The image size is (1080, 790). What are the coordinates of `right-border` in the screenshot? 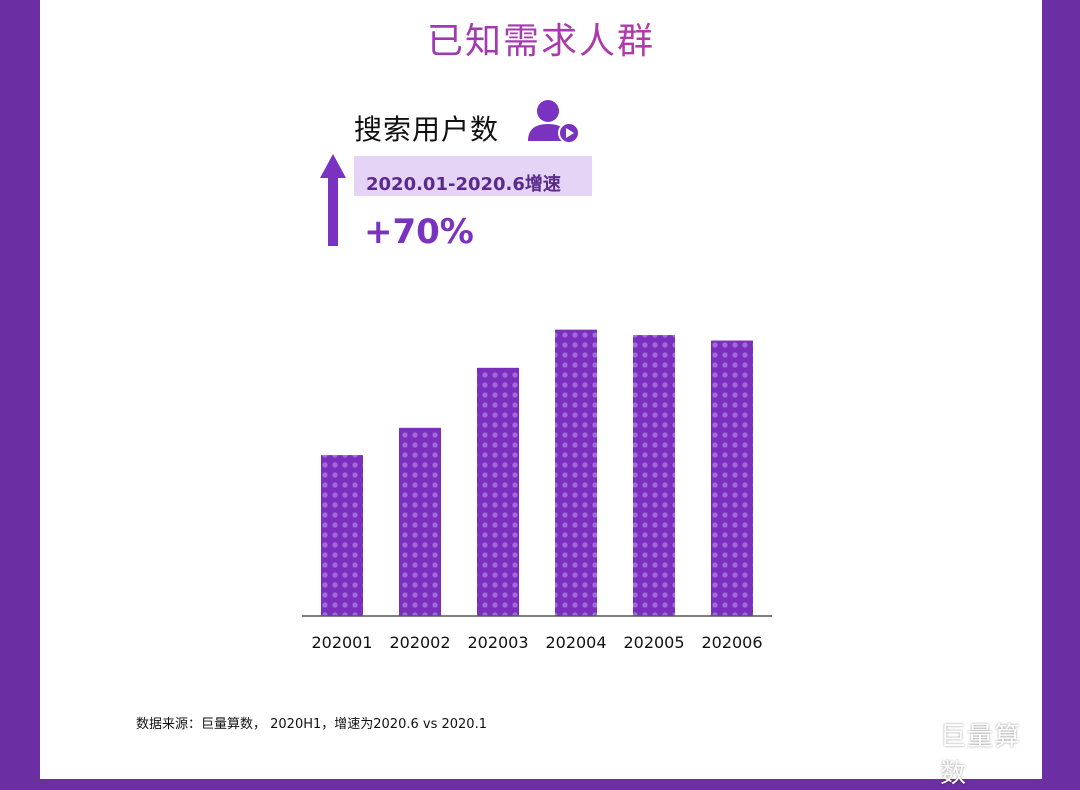 It's located at (1061, 389).